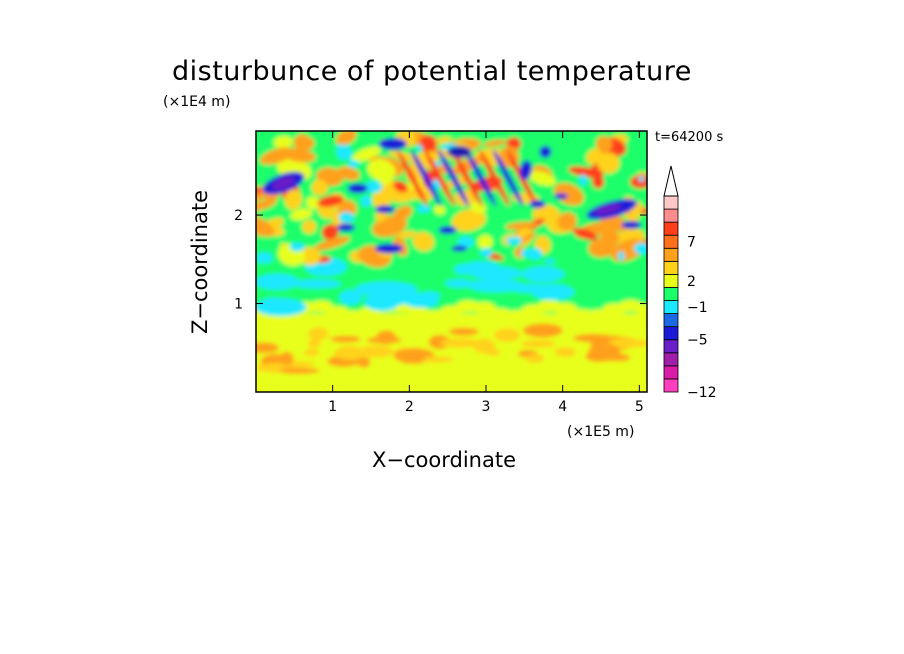 This screenshot has height=654, width=904. What do you see at coordinates (697, 341) in the screenshot?
I see `colorbar-label: −5` at bounding box center [697, 341].